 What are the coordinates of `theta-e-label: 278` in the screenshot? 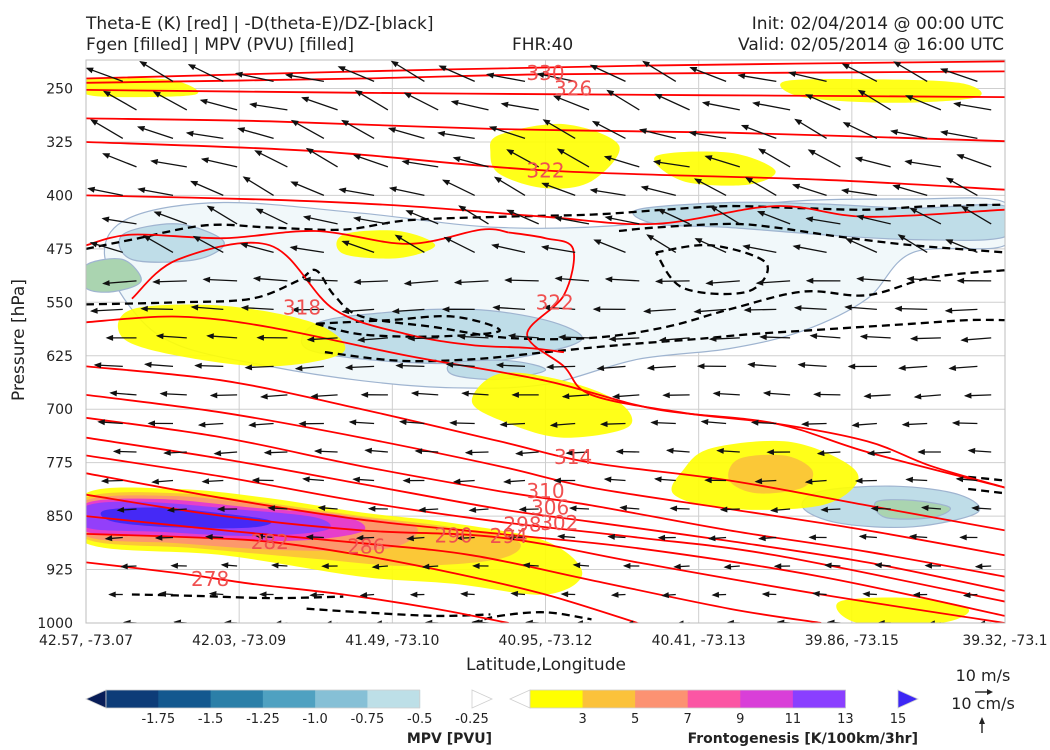 It's located at (210, 579).